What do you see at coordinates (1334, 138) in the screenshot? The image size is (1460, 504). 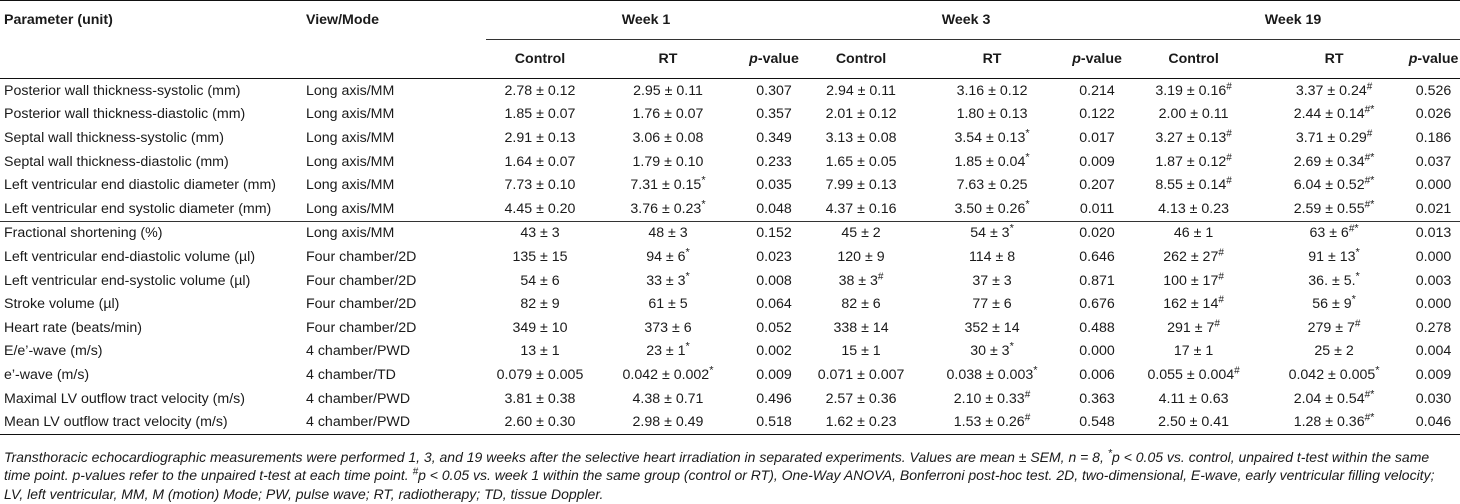 I see `value-cell: 3.71 ± 0.29#` at bounding box center [1334, 138].